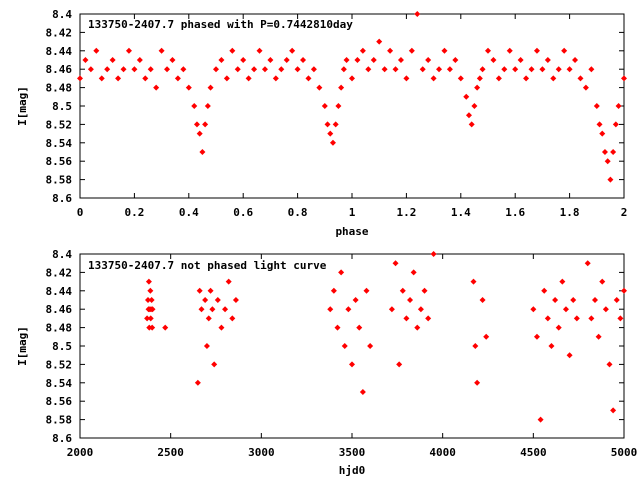  I want to click on unphased-x-tick-label: 3000, so click(261, 452).